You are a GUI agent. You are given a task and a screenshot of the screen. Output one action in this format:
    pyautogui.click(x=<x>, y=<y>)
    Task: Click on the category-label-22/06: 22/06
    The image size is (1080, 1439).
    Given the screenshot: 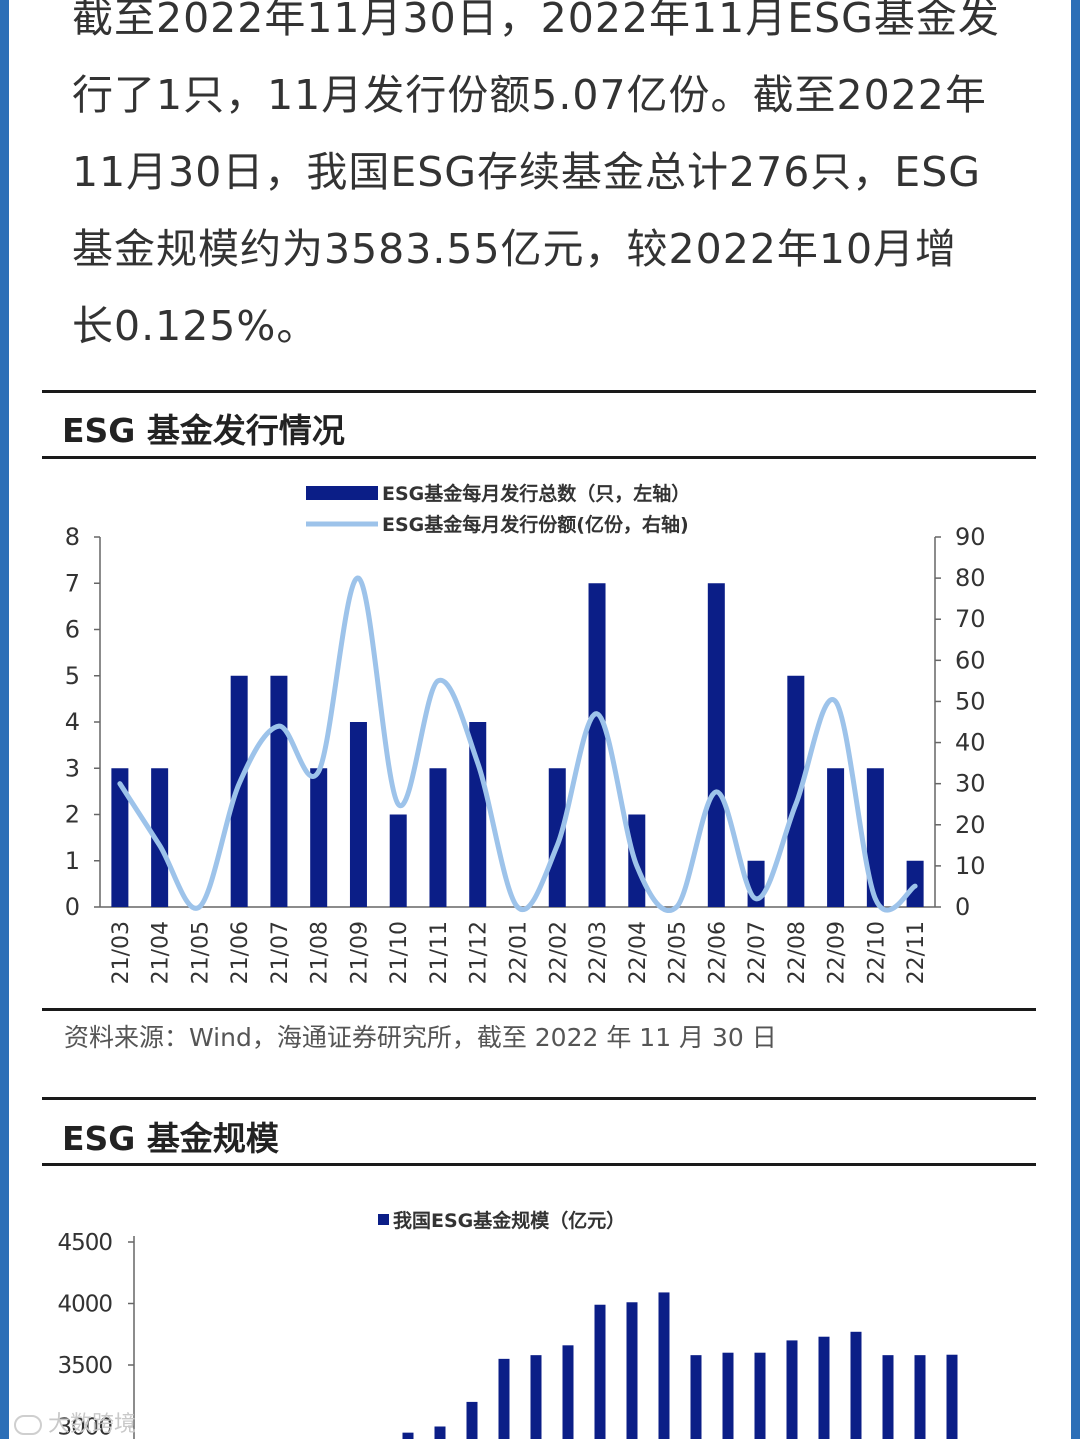 What is the action you would take?
    pyautogui.click(x=717, y=952)
    